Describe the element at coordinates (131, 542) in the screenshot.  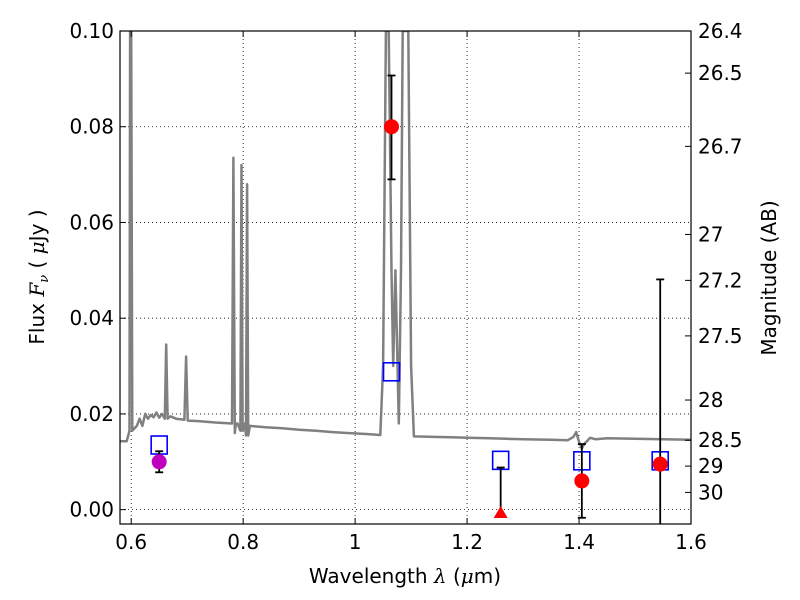
I see `x-tick-label: 0.6` at that location.